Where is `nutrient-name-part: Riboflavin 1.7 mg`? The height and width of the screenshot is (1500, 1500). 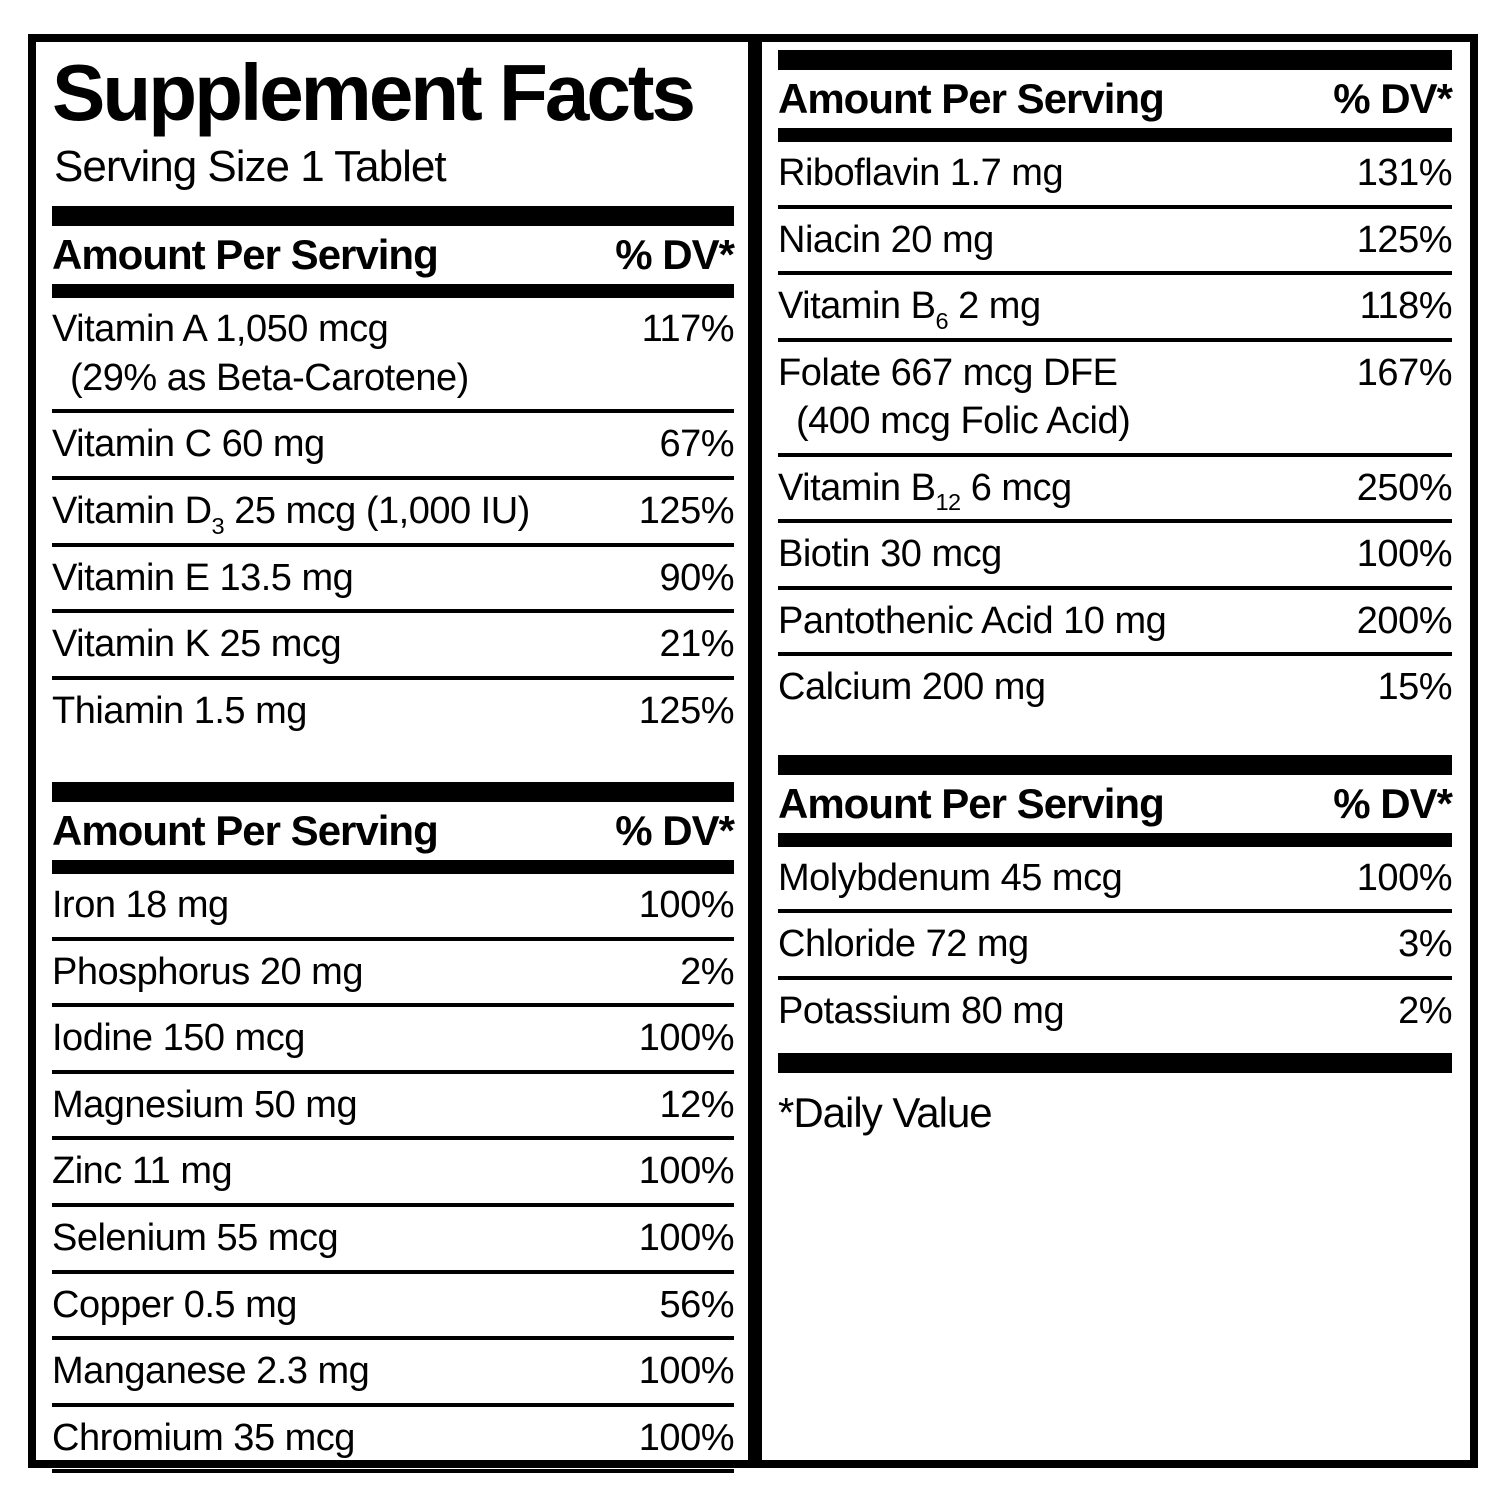 nutrient-name-part: Riboflavin 1.7 mg is located at coordinates (921, 173).